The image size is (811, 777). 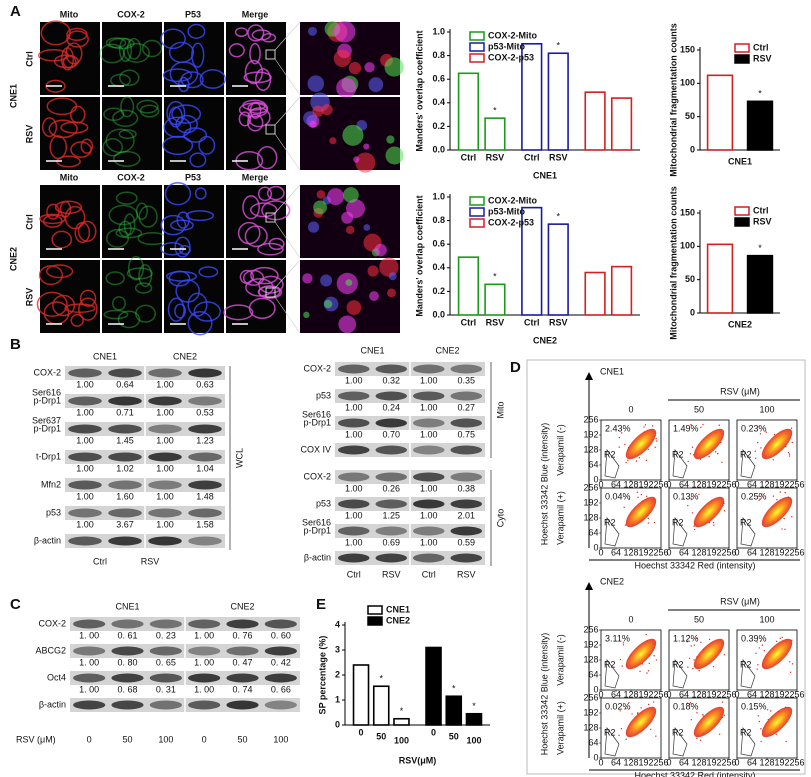 What do you see at coordinates (270, 129) in the screenshot?
I see `zoom-box` at bounding box center [270, 129].